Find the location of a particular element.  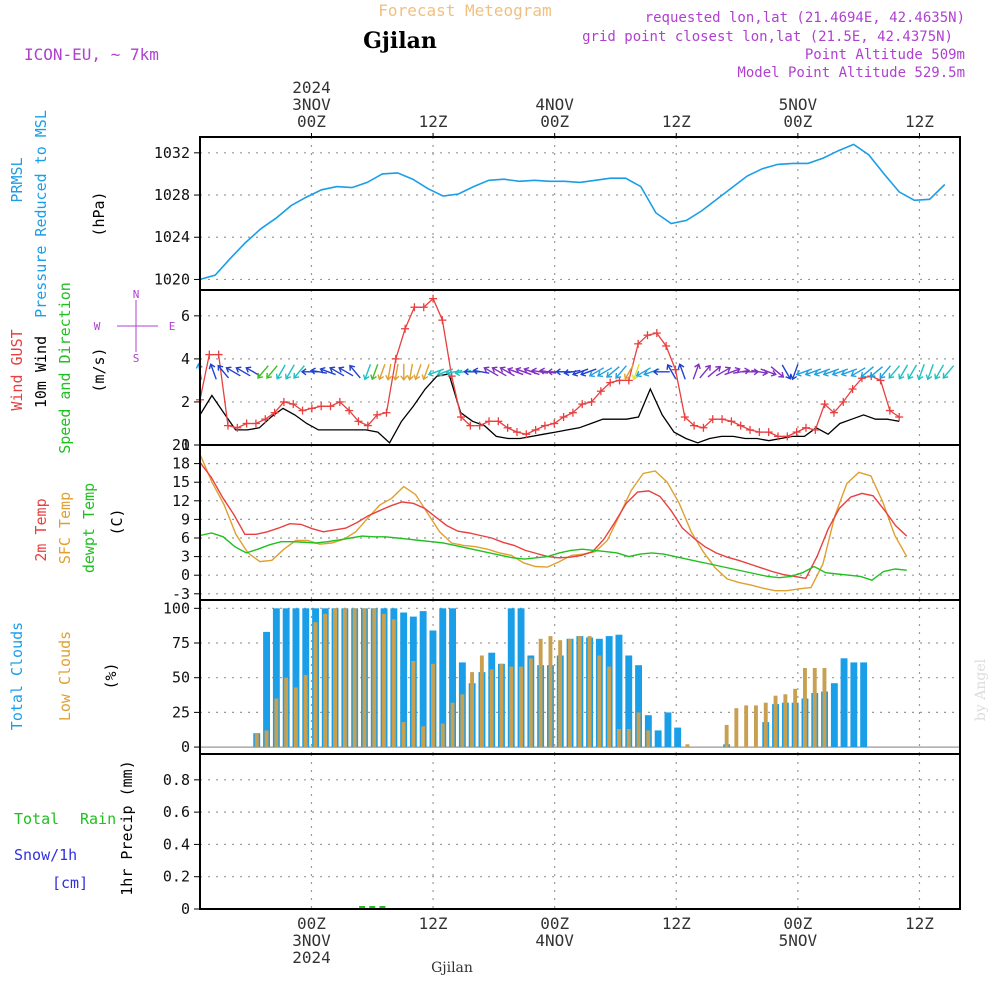

location-title: Gjilan is located at coordinates (400, 41).